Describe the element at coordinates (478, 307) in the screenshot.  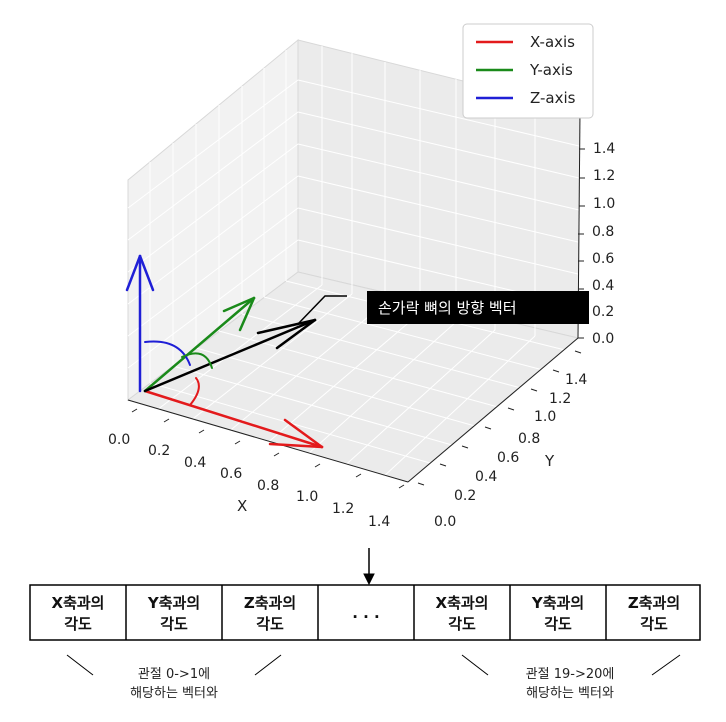
I see `callout-box` at that location.